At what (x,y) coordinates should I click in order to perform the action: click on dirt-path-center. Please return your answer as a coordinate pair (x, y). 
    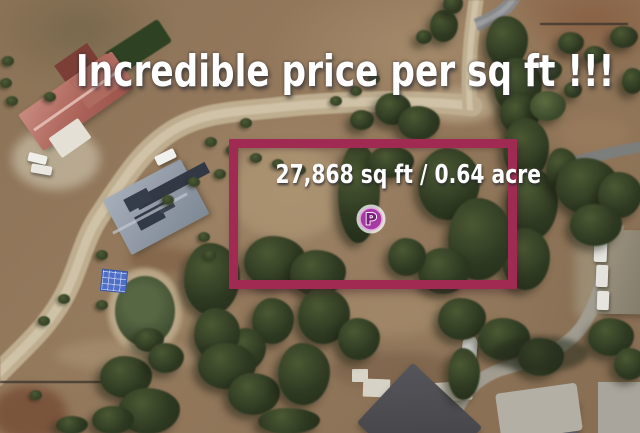
    Looking at the image, I should click on (473, 55).